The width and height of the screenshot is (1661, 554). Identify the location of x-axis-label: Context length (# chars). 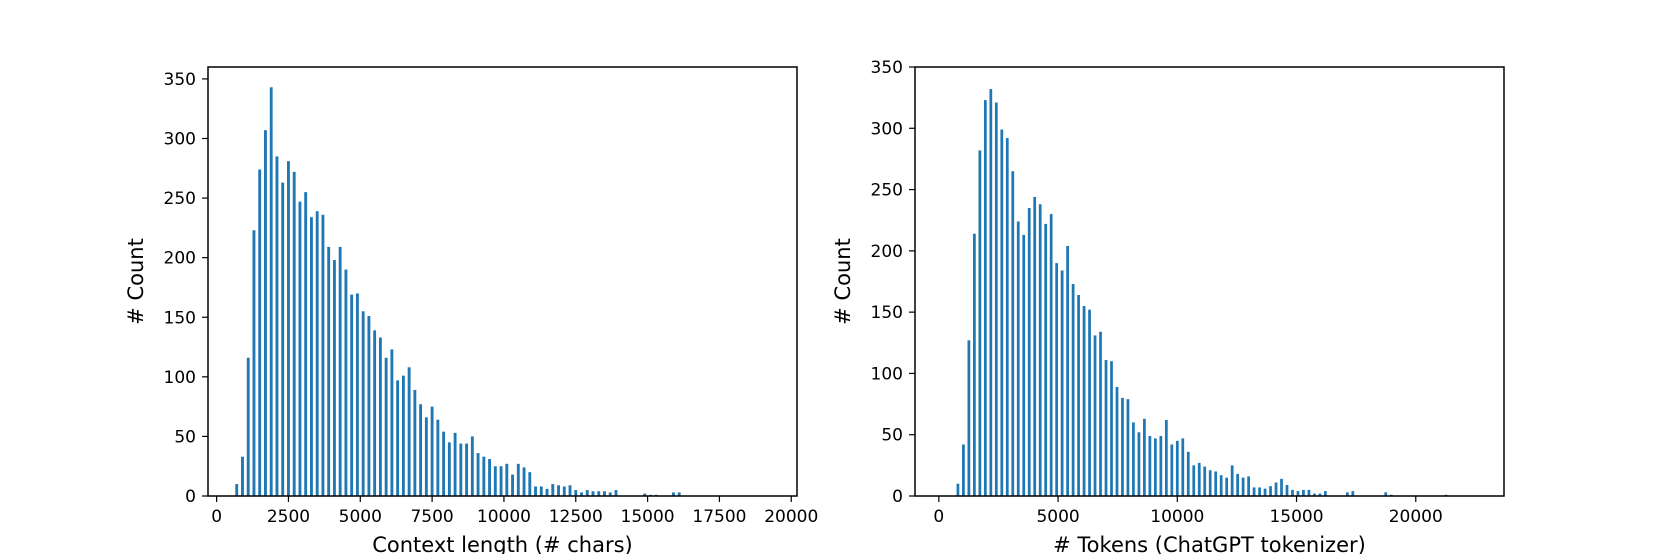
(502, 543).